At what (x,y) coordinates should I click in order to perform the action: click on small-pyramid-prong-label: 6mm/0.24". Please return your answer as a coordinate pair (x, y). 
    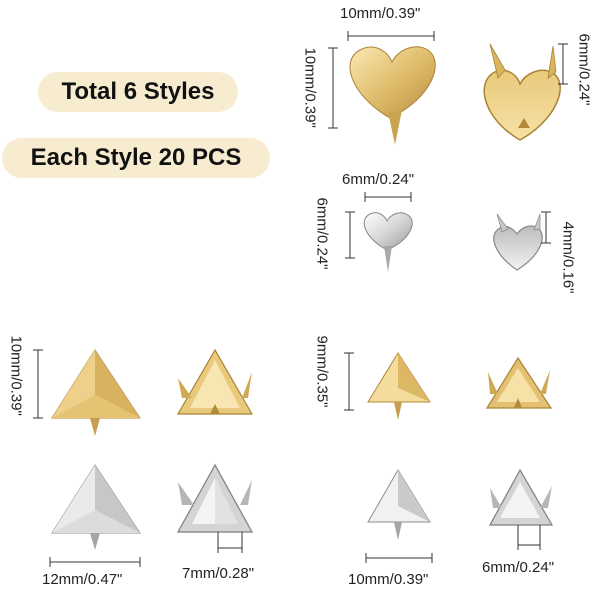
    Looking at the image, I should click on (518, 567).